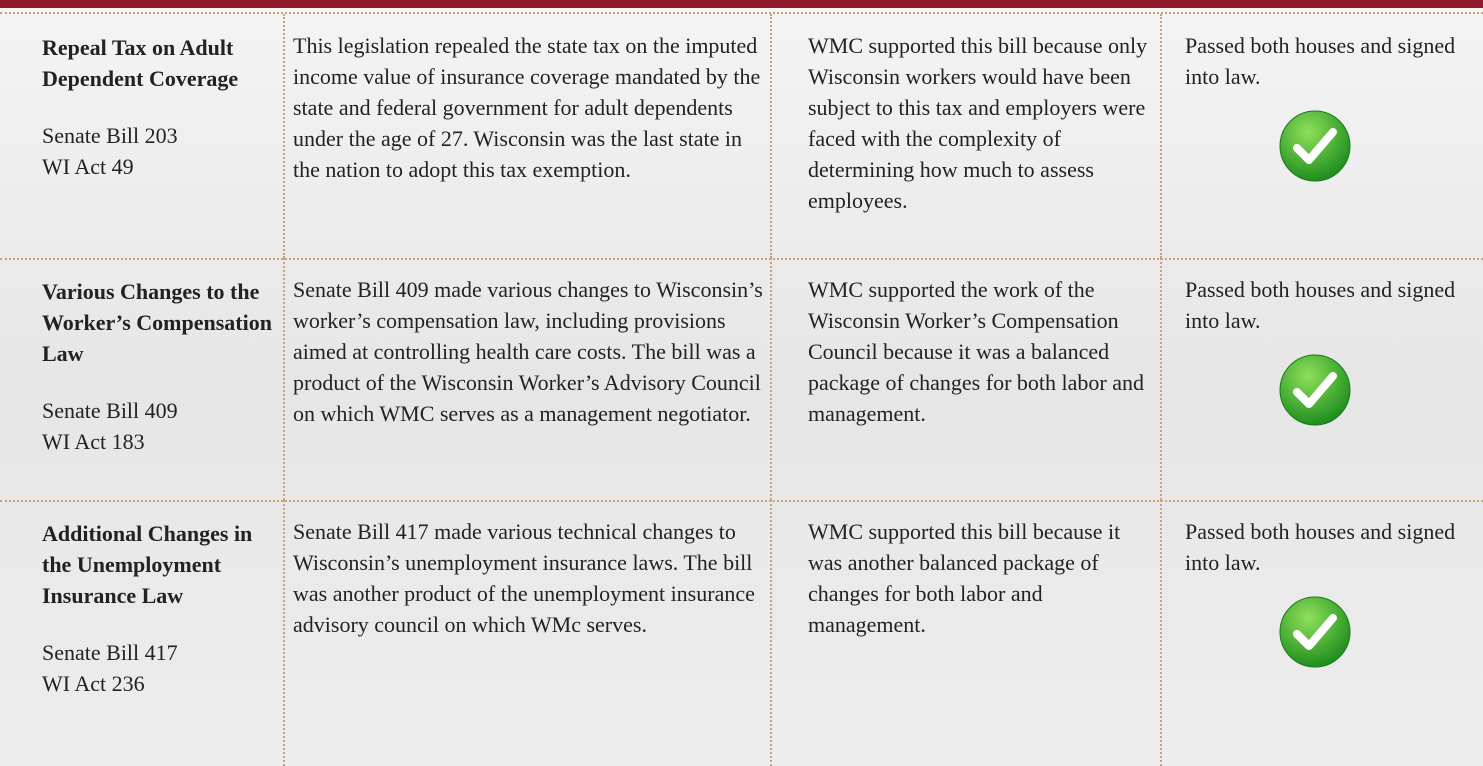 Image resolution: width=1483 pixels, height=766 pixels. Describe the element at coordinates (110, 410) in the screenshot. I see `bill-number: Senate Bill 409` at that location.